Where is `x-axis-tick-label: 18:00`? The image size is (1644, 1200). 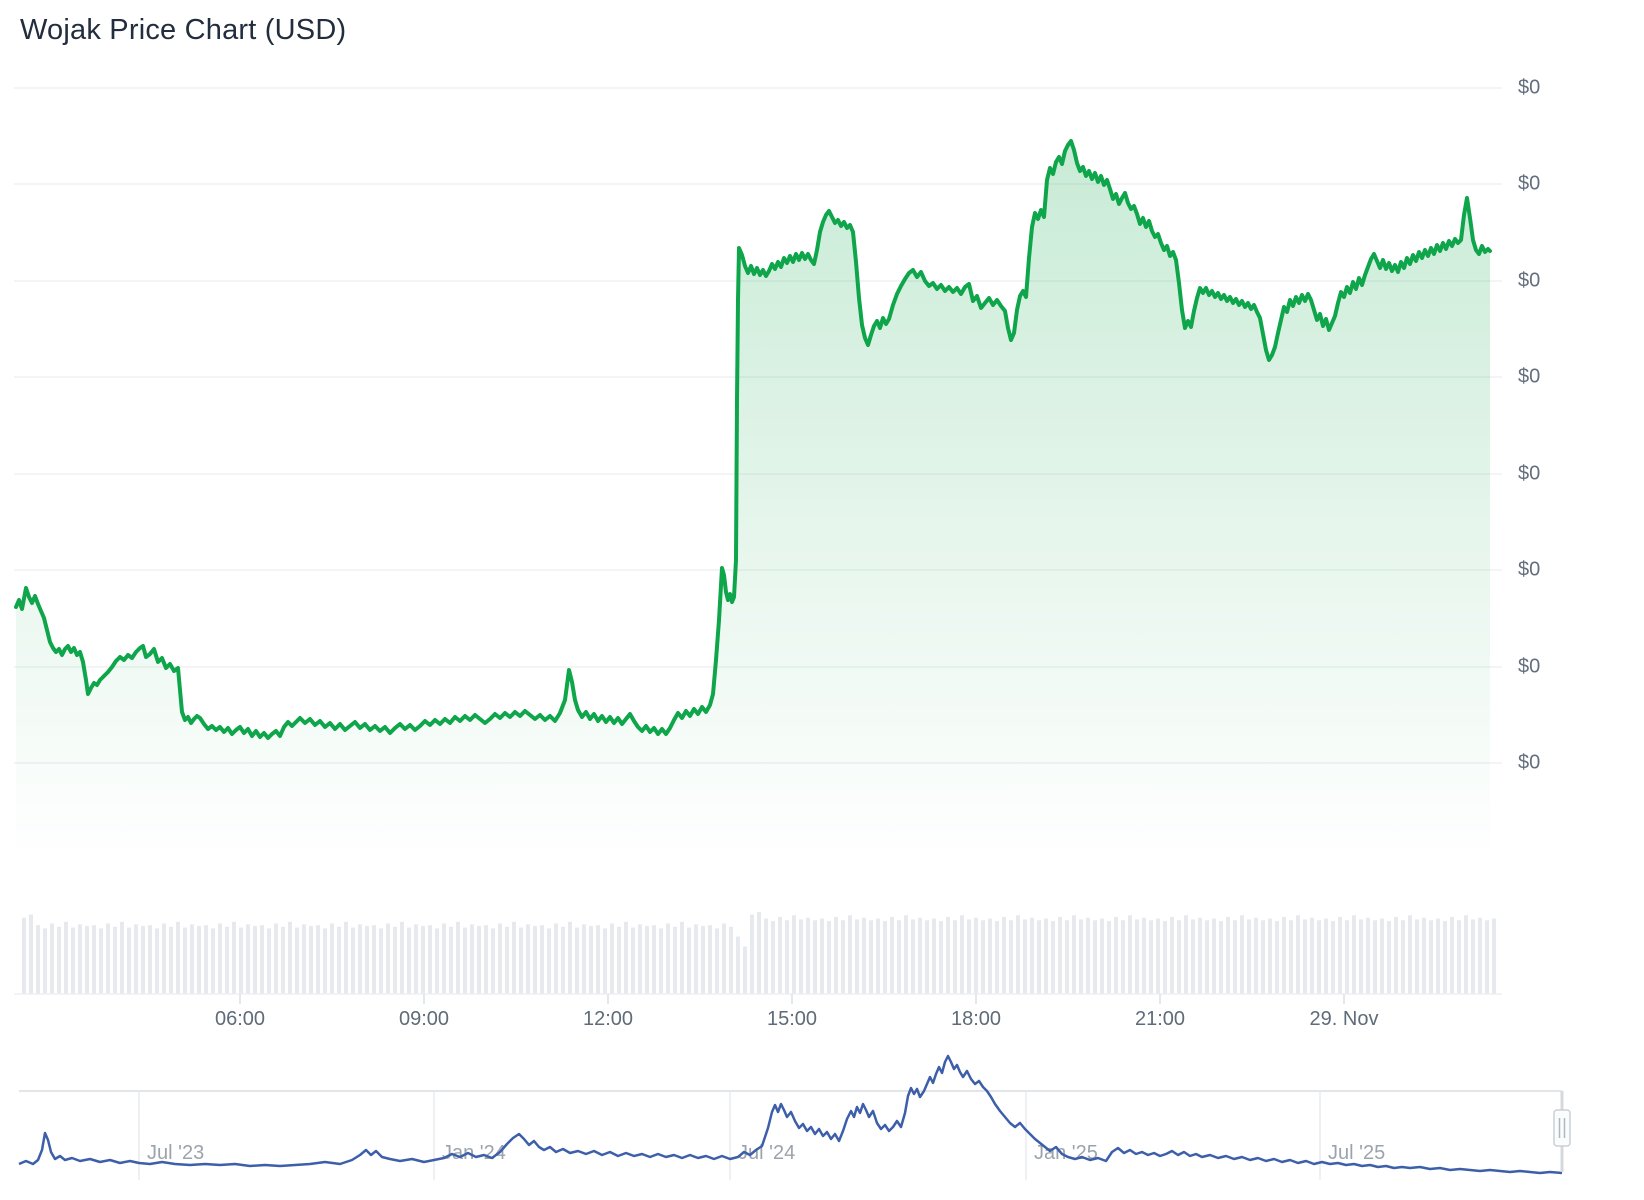 x-axis-tick-label: 18:00 is located at coordinates (976, 1019).